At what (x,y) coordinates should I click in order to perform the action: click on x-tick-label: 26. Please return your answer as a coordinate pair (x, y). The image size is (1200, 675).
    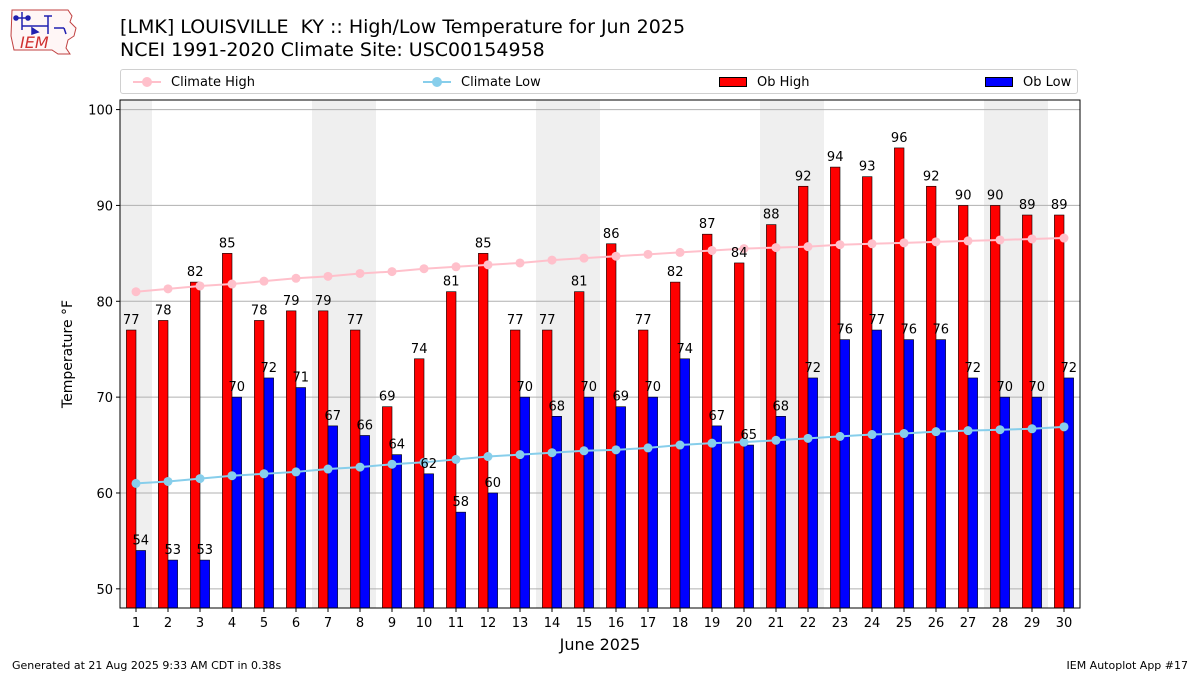
    Looking at the image, I should click on (936, 623).